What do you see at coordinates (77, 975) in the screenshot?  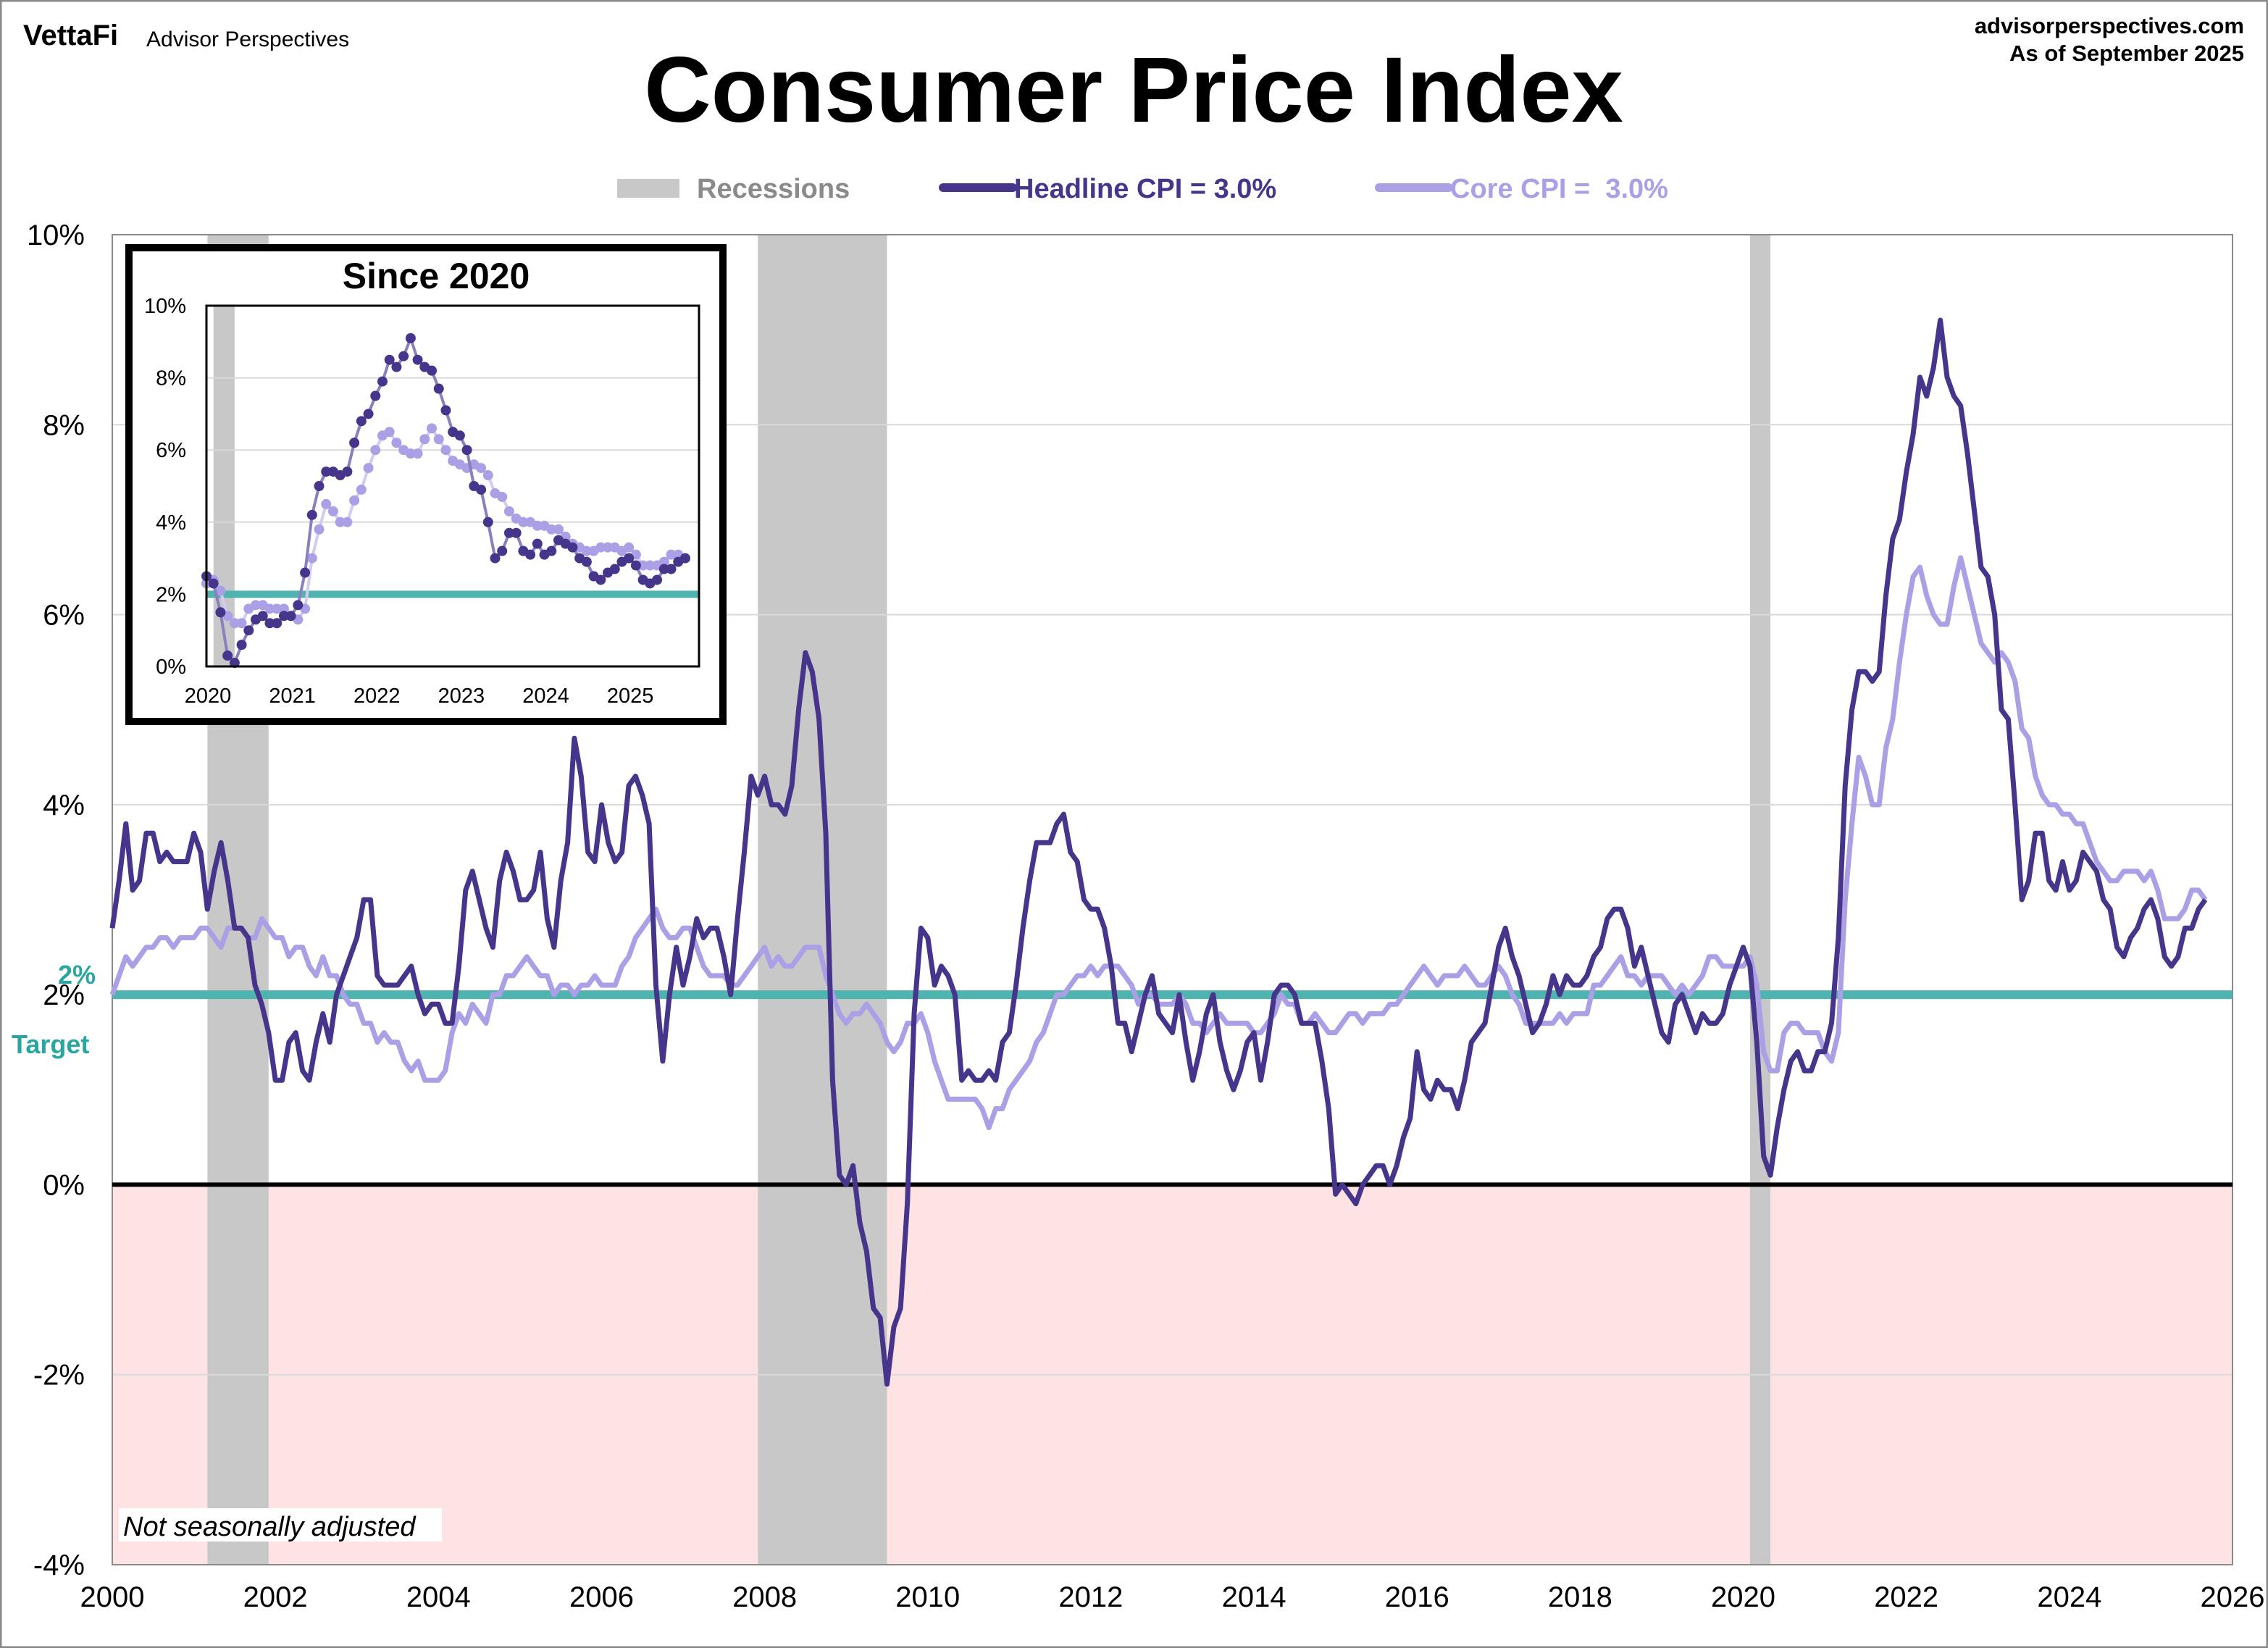 I see `target-value-label: 2%` at bounding box center [77, 975].